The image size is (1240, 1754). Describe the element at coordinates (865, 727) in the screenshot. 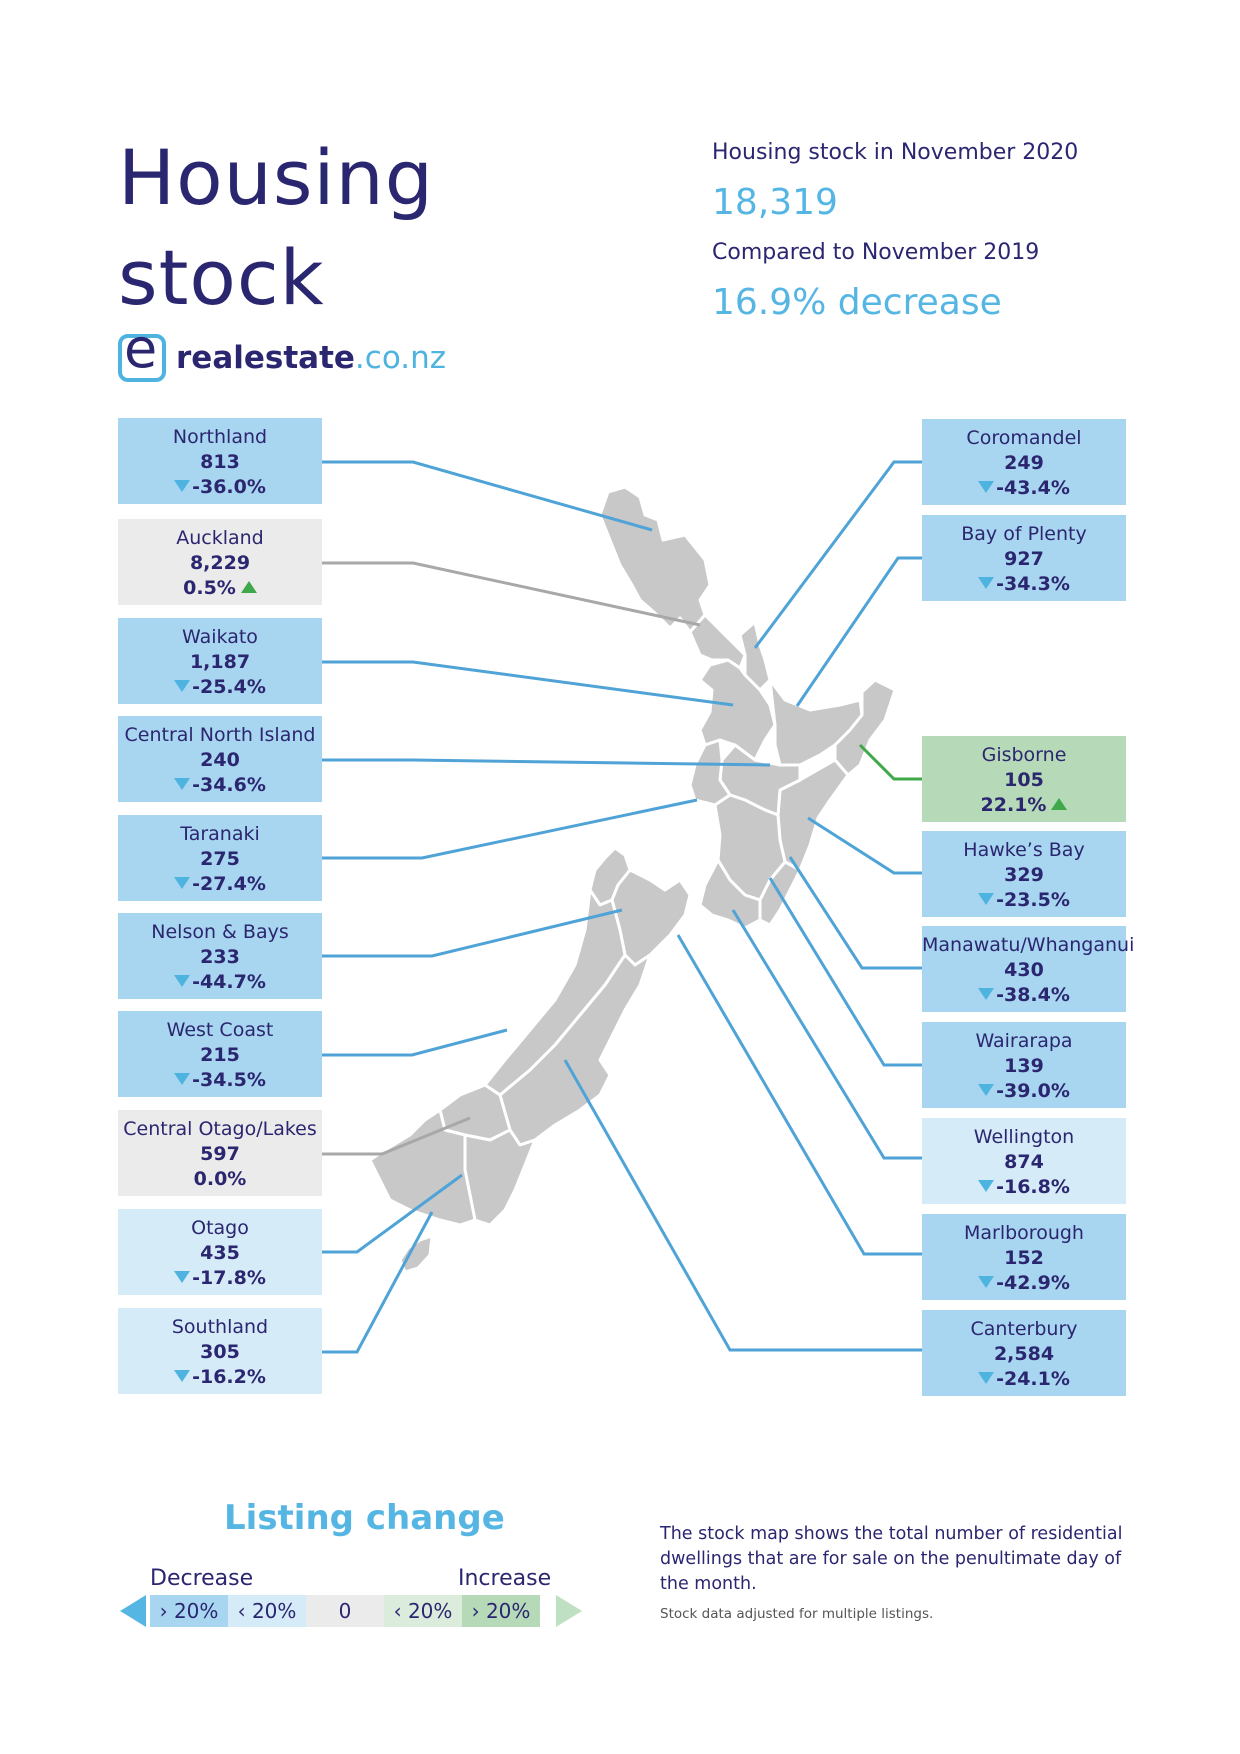

I see `region-gisborne` at that location.